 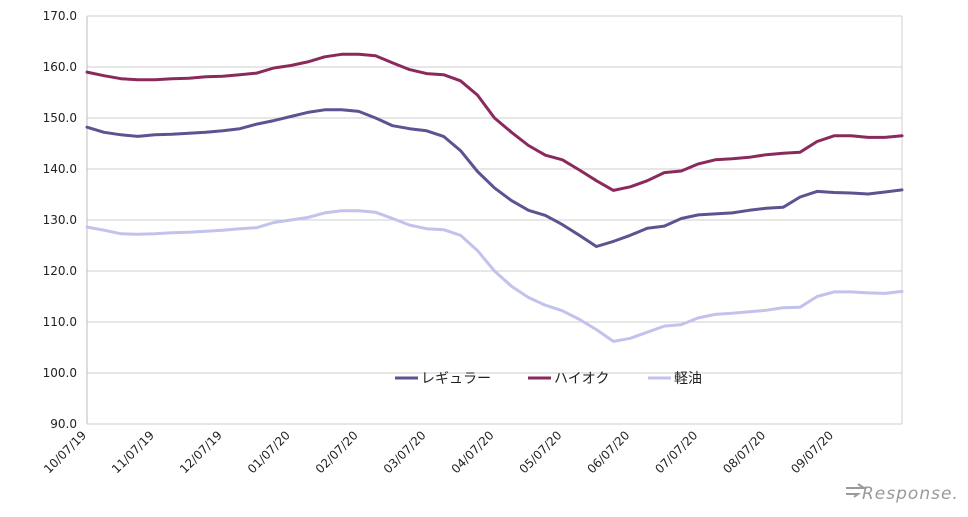 I want to click on y-tick-label: 150.0, so click(x=60, y=118).